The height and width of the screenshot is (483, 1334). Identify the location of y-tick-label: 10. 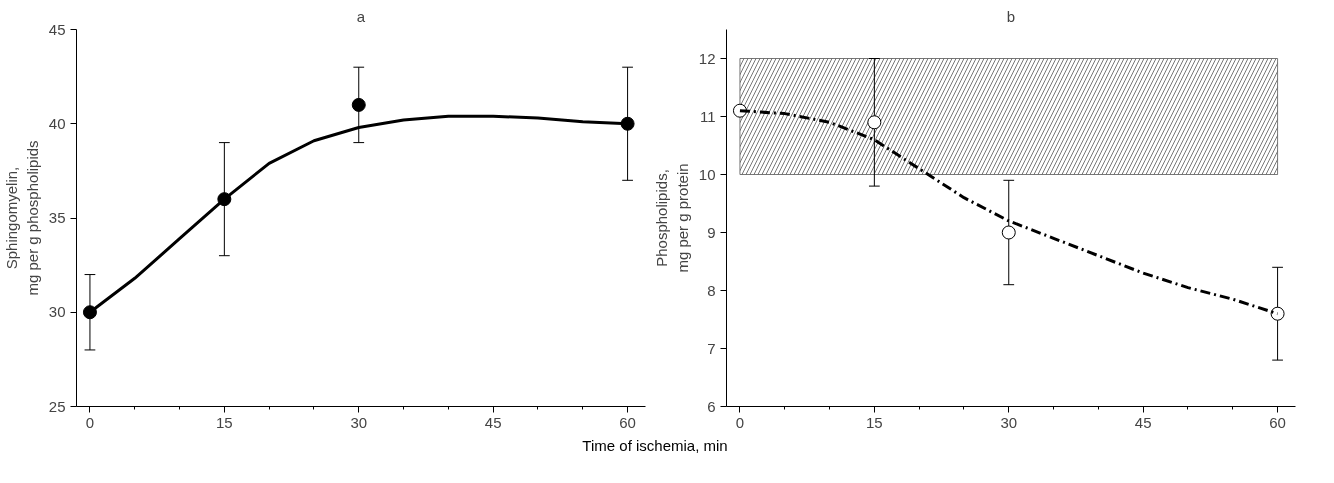
(707, 174).